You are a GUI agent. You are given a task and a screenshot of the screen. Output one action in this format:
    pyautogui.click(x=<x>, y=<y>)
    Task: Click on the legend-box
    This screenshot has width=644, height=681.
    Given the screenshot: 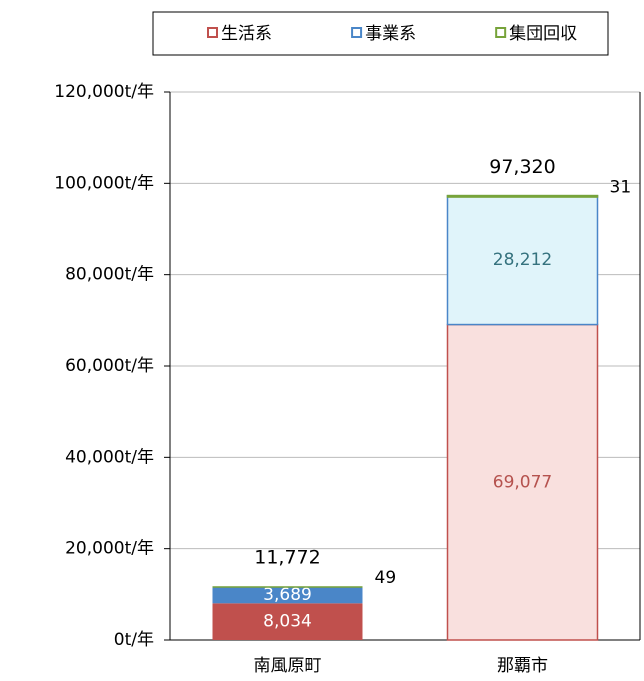 What is the action you would take?
    pyautogui.click(x=380, y=33)
    